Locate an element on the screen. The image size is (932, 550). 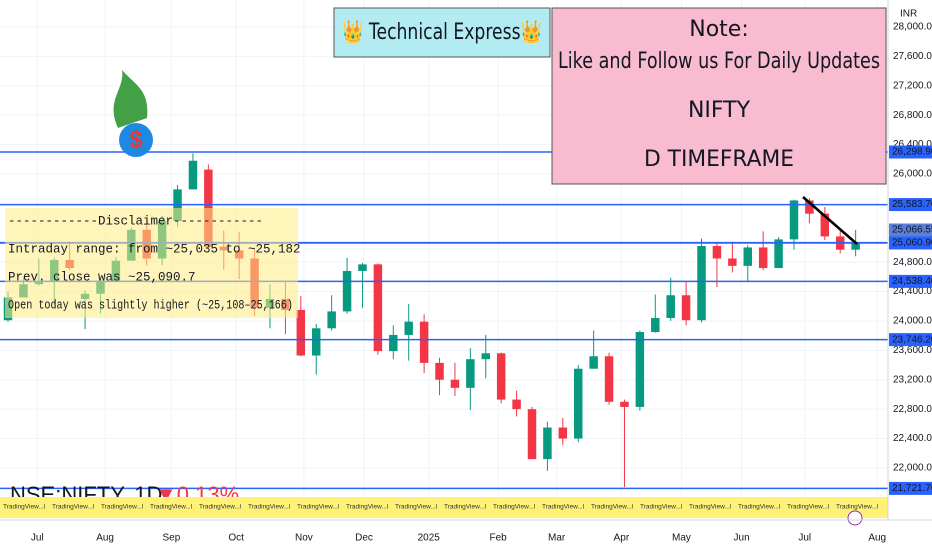
banner-title: 👑 Technical Express👑 is located at coordinates (442, 32).